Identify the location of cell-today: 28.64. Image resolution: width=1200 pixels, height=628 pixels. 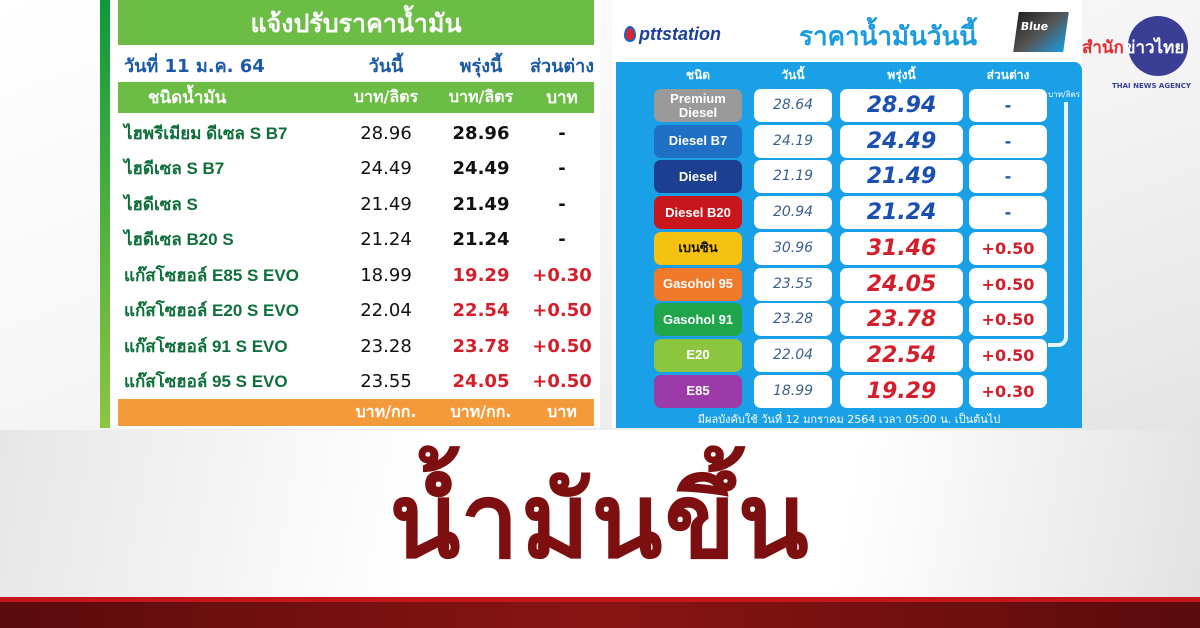
(793, 105).